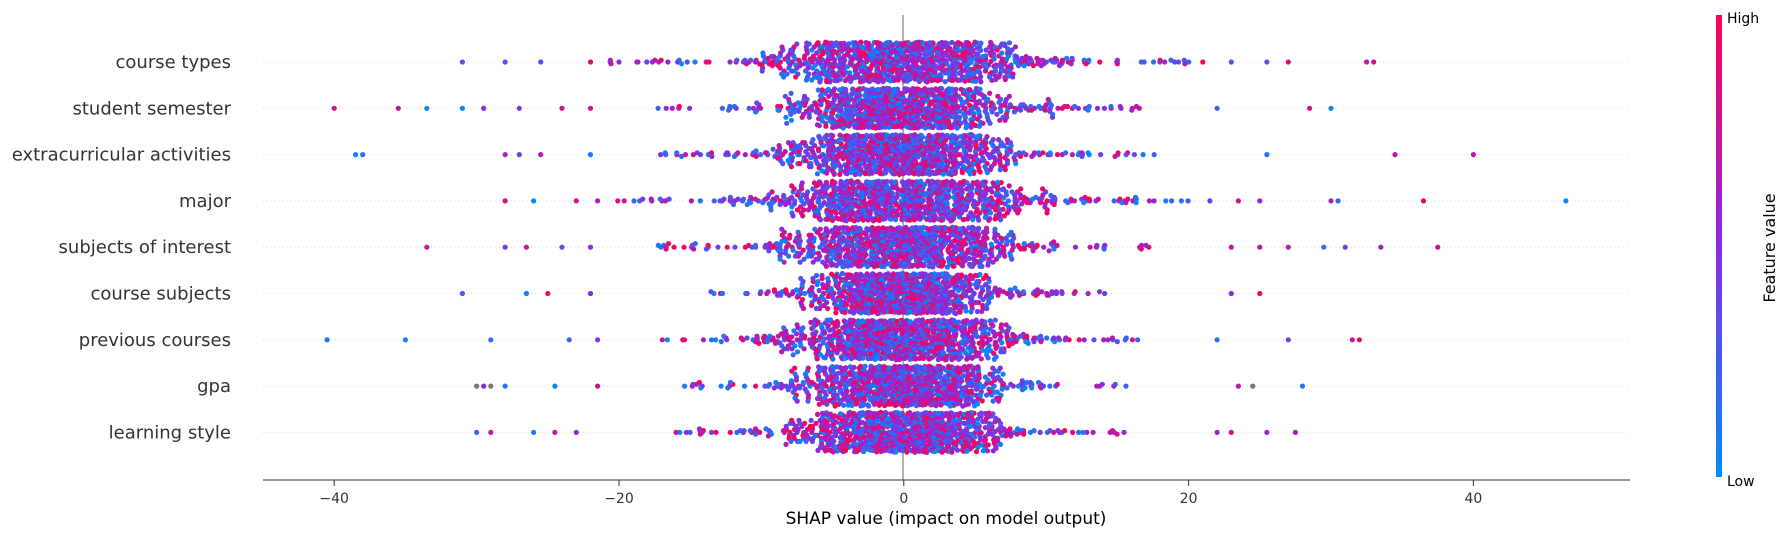  I want to click on feature-label: course subjects, so click(160, 294).